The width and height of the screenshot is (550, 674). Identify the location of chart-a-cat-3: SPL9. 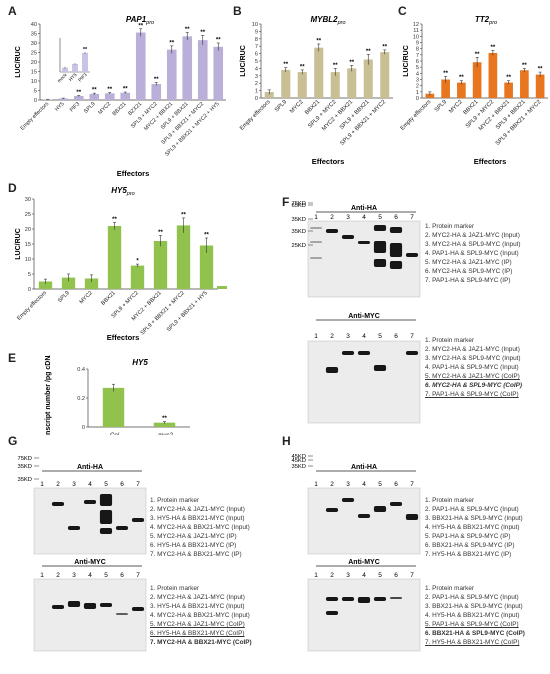
(90, 108).